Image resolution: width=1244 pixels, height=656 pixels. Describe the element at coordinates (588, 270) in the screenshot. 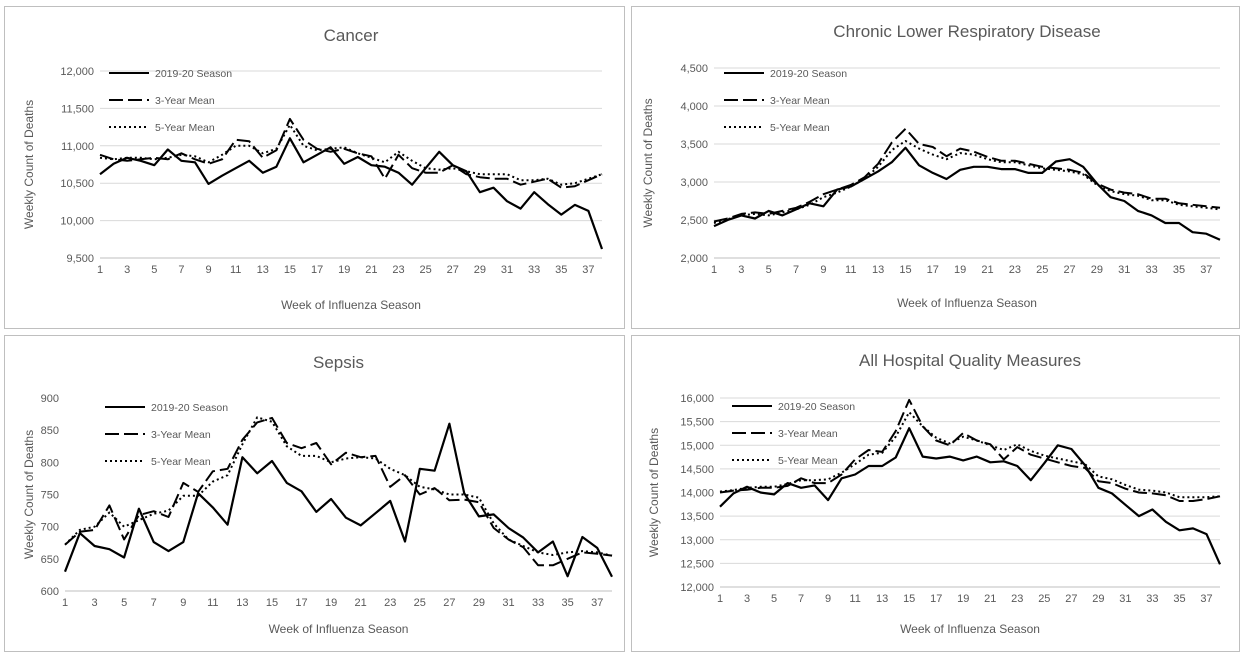

I see `x-tick-label: 37` at that location.